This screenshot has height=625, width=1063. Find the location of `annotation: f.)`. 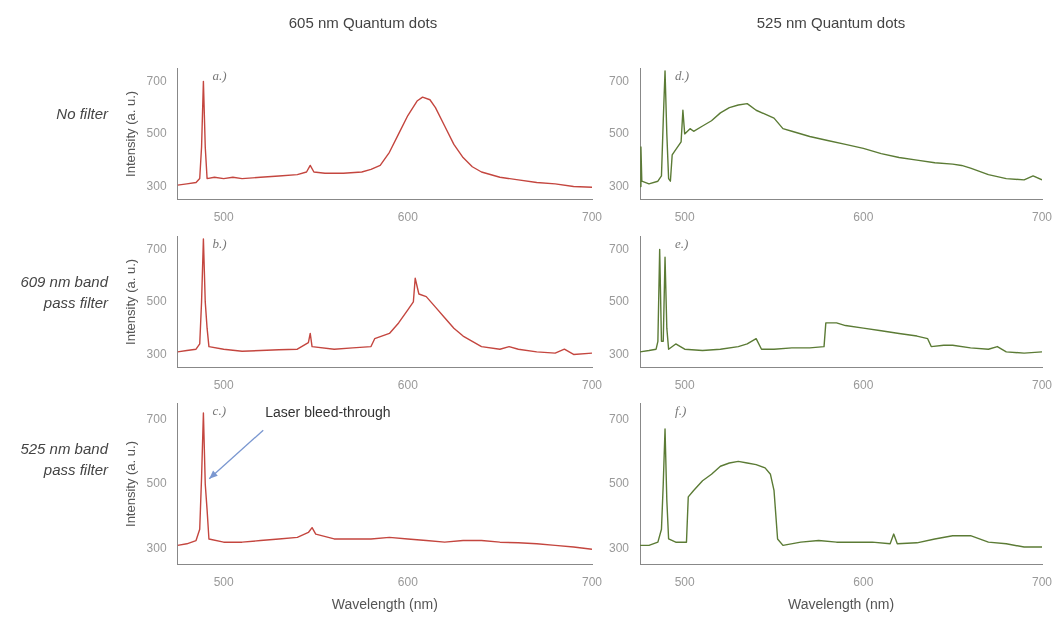

annotation: f.) is located at coordinates (681, 411).